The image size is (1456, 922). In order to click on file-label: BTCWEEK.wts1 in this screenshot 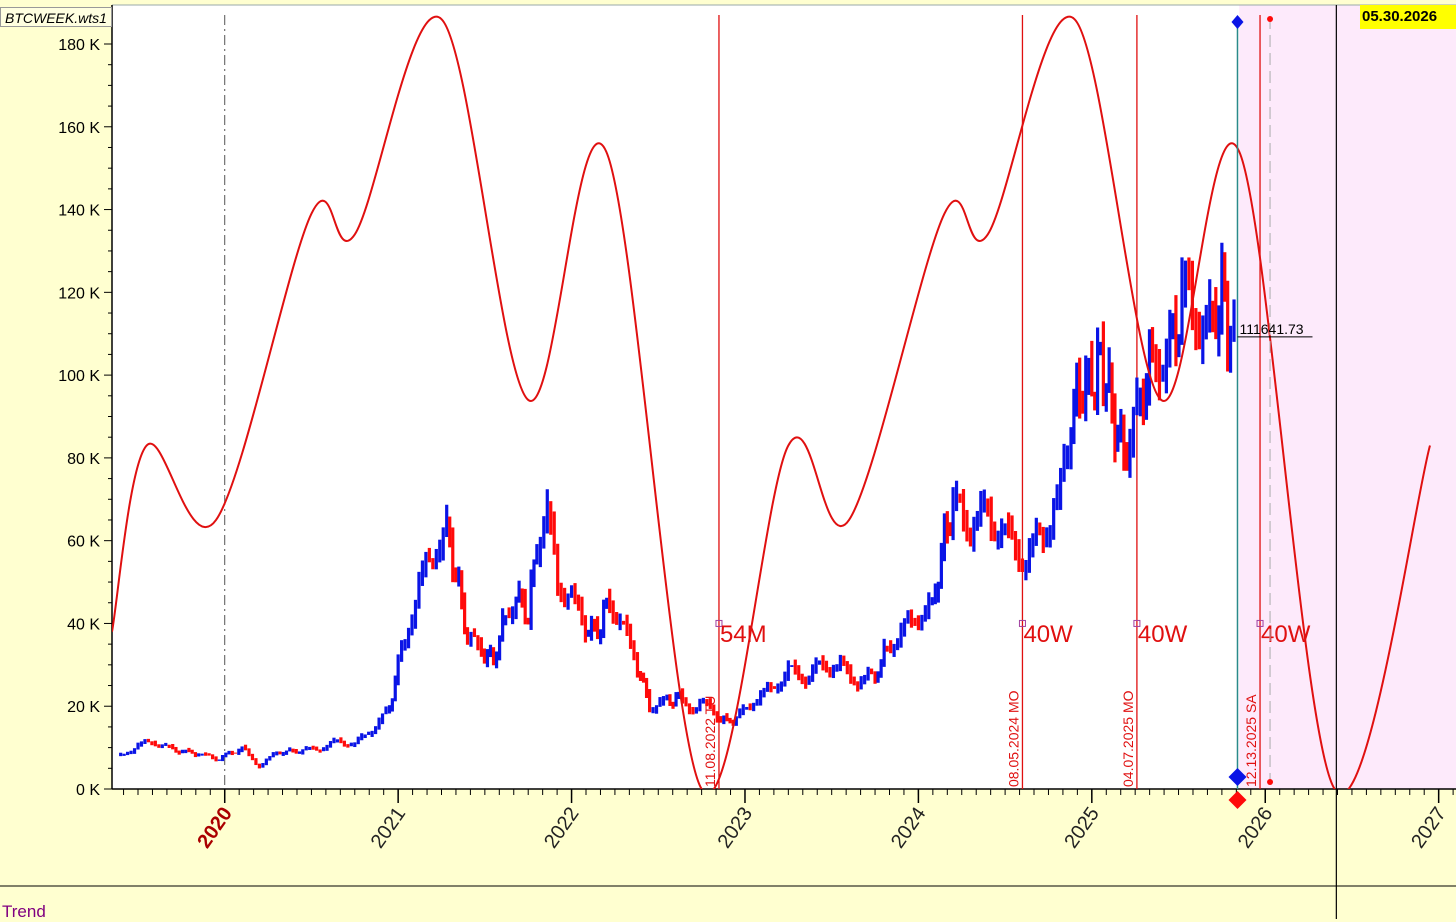, I will do `click(56, 17)`.